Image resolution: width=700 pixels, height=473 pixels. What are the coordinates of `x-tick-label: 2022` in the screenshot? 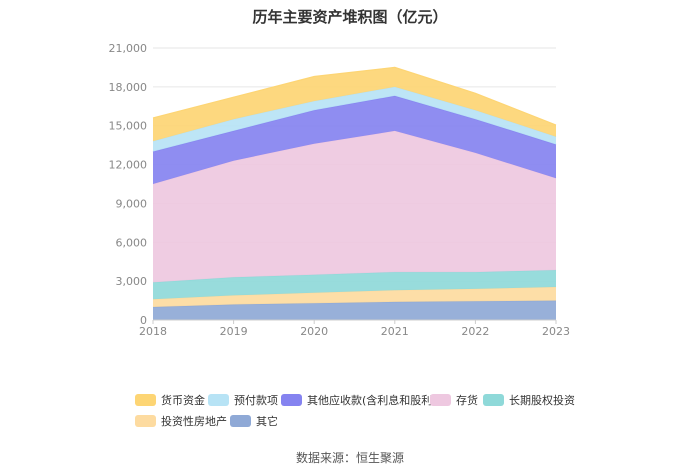 It's located at (475, 331).